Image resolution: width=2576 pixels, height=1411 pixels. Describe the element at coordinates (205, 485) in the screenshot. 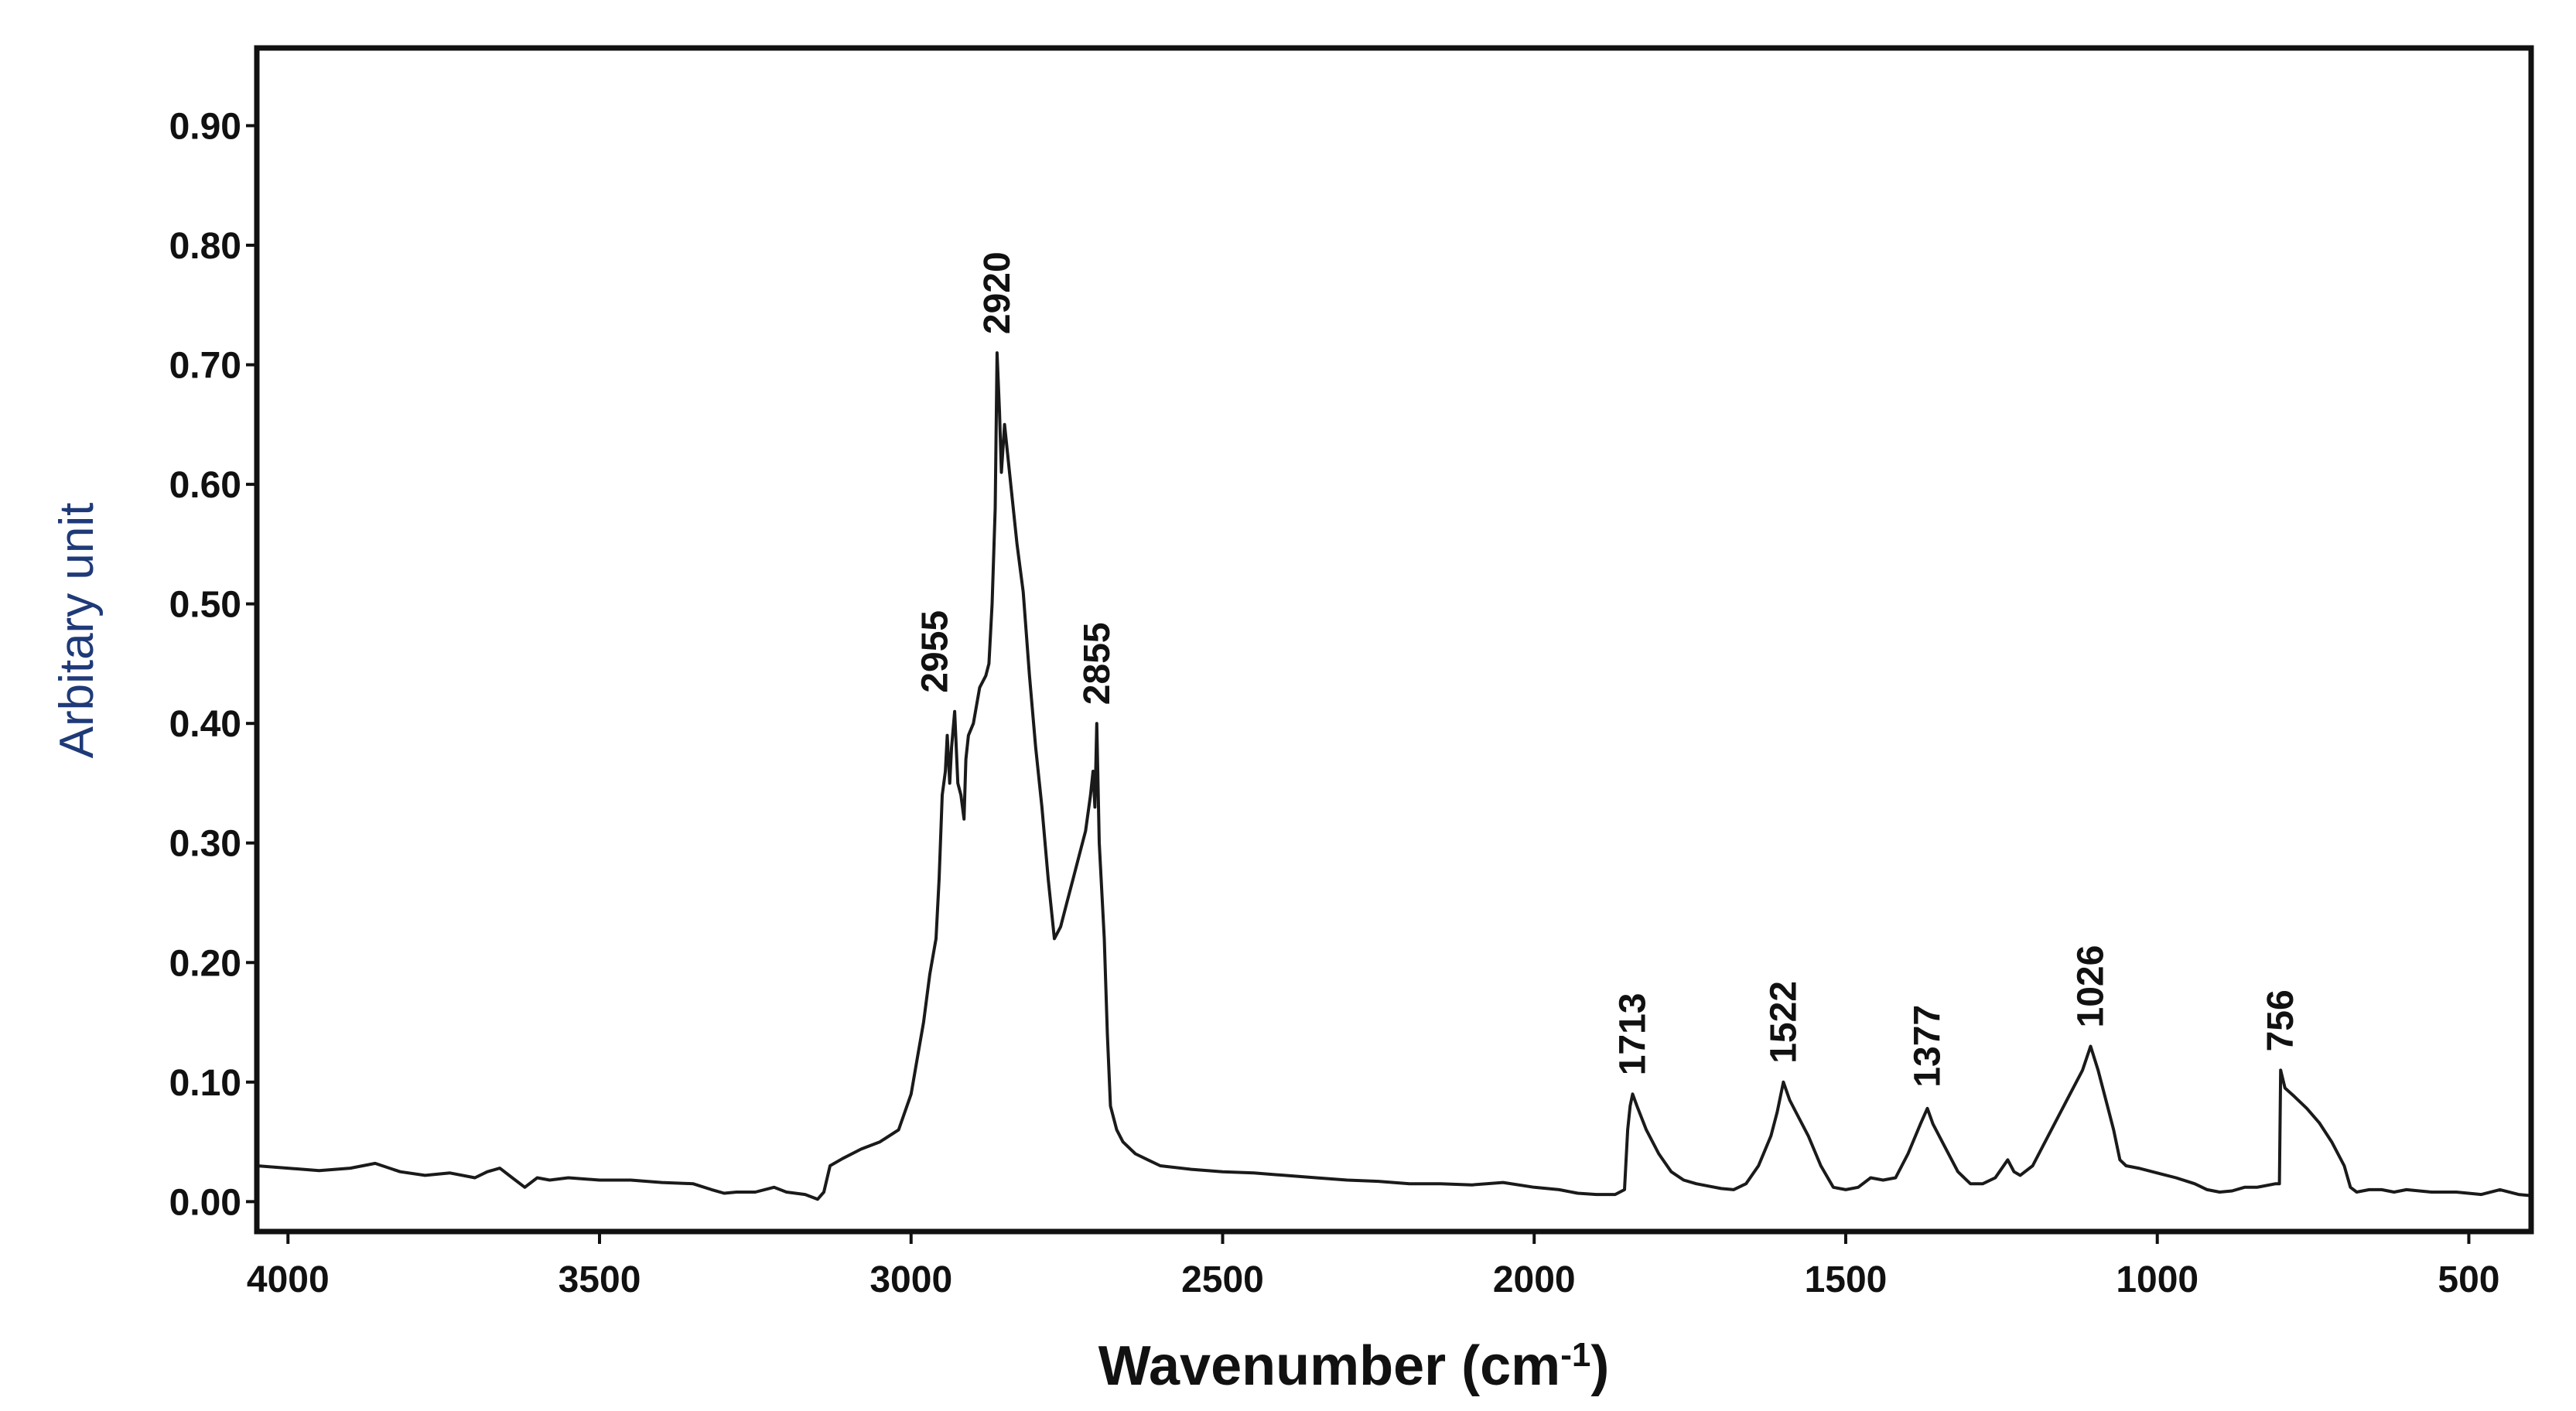

I see `y-tick-label: 0.60` at that location.